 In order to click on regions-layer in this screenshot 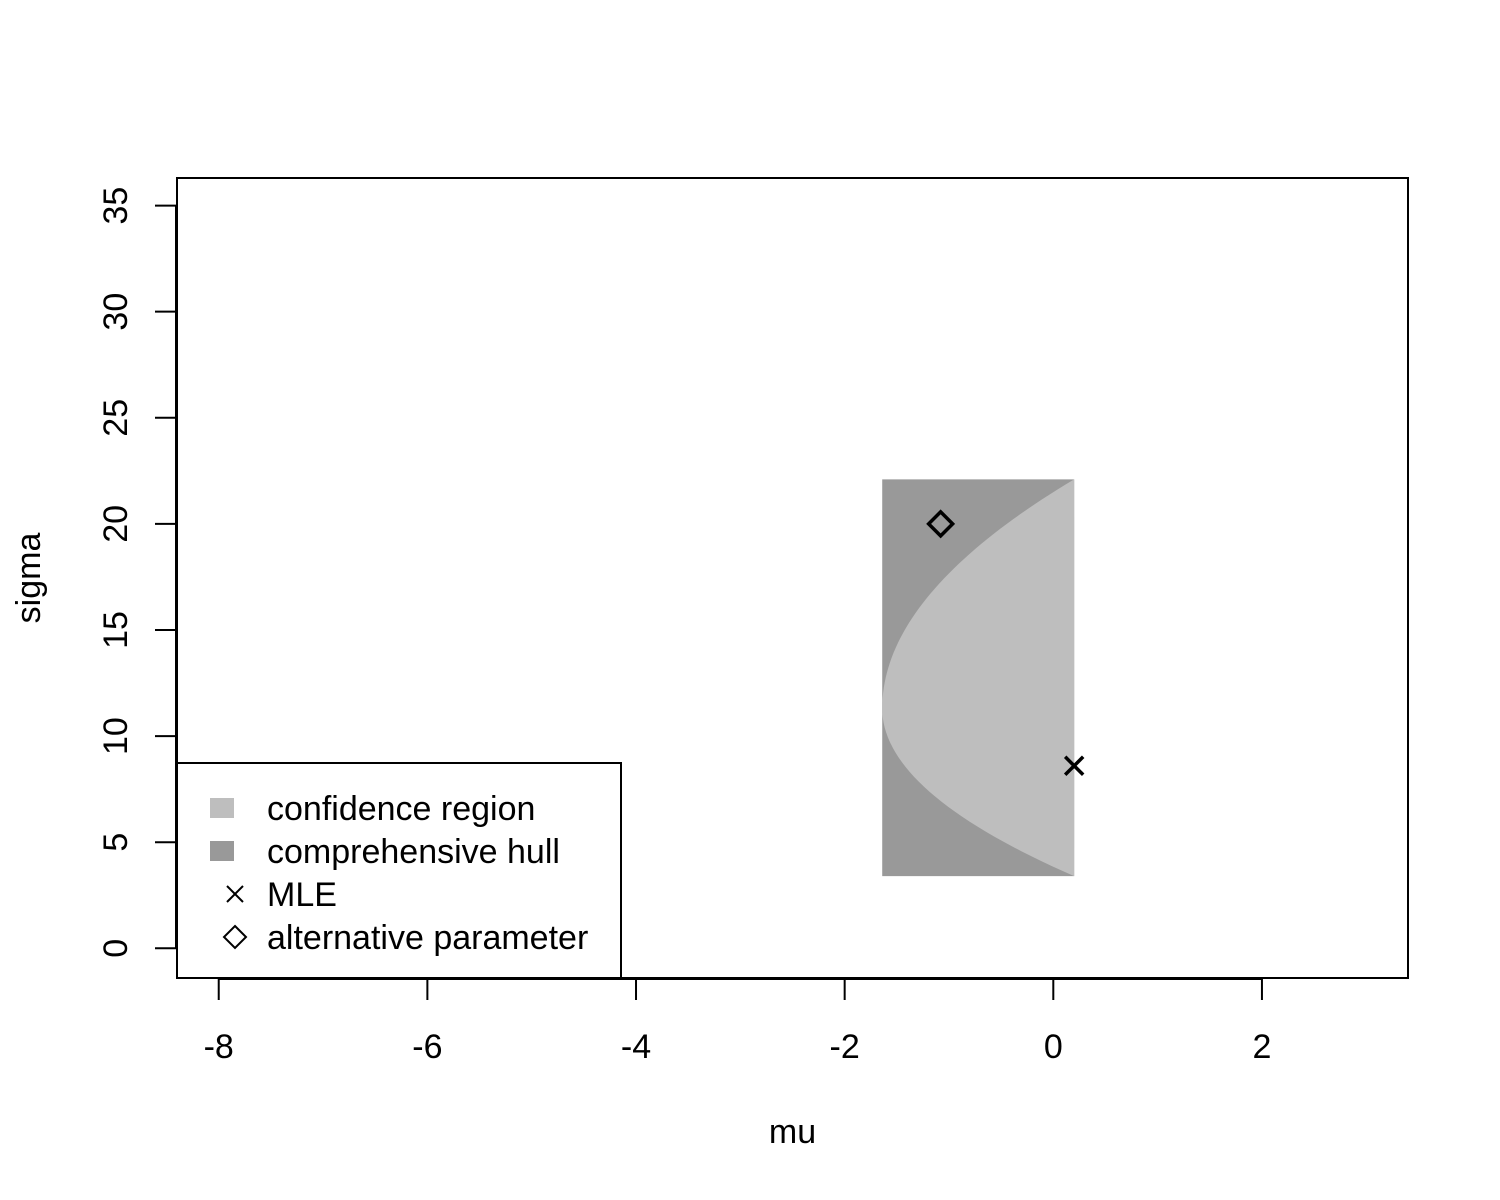, I will do `click(978, 678)`.